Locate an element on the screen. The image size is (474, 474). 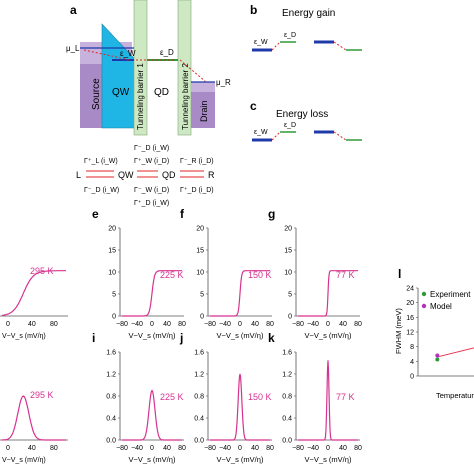
curve-g is located at coordinates (328, 293).